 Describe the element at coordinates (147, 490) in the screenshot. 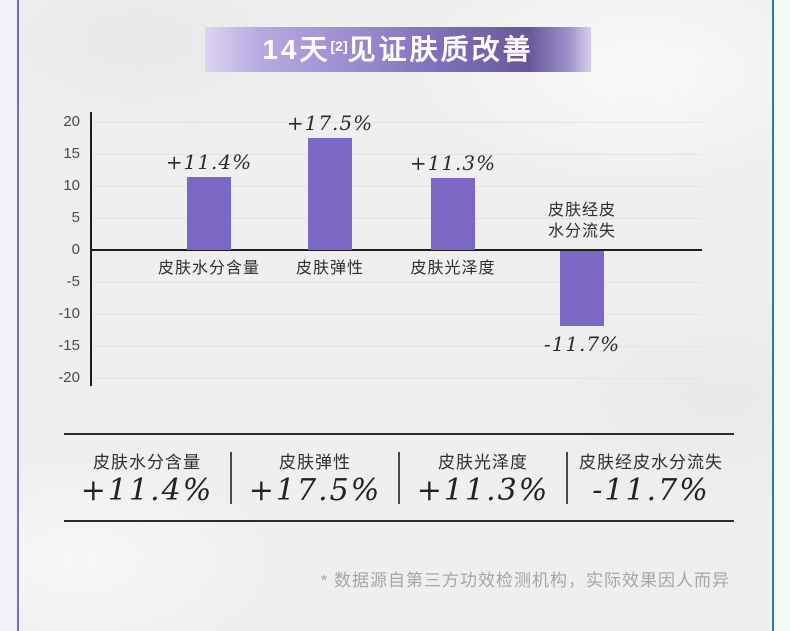

I see `summary-metric-value: +11.4%` at that location.